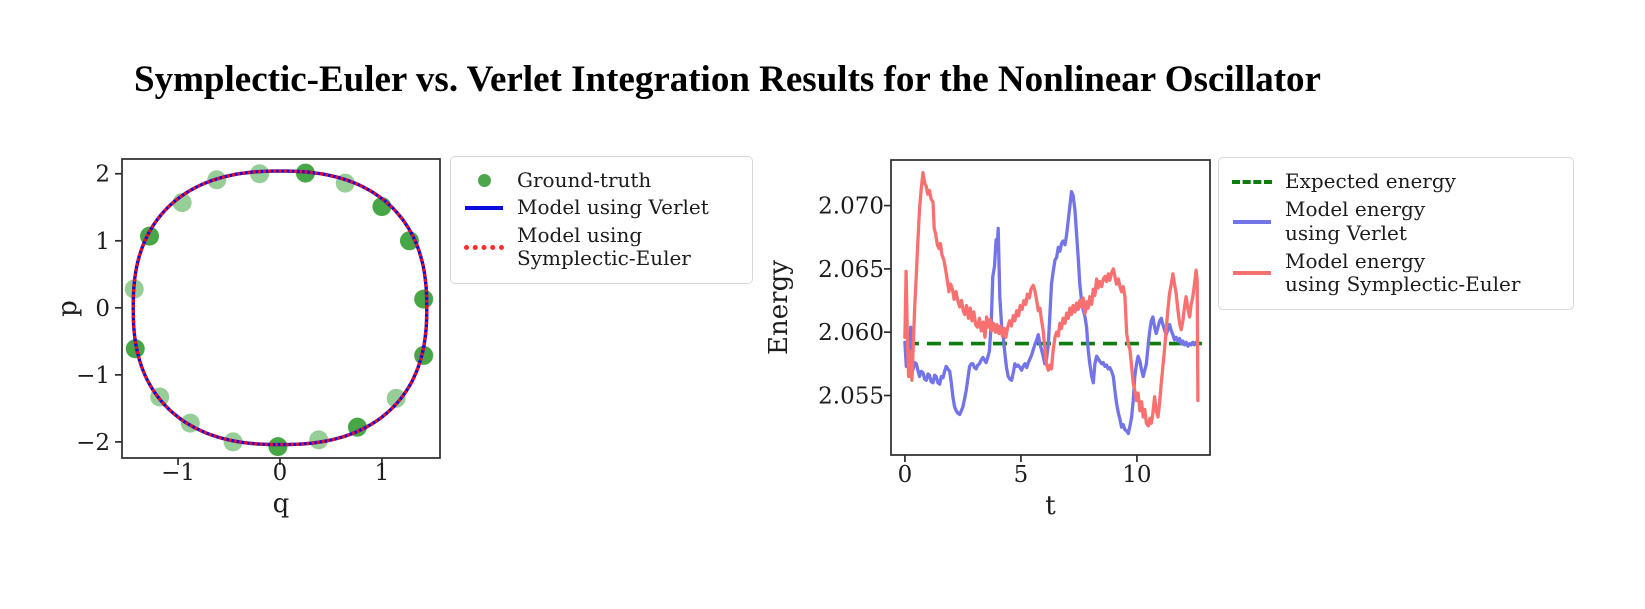  What do you see at coordinates (281, 504) in the screenshot?
I see `phase-portrait-xlabel: q` at bounding box center [281, 504].